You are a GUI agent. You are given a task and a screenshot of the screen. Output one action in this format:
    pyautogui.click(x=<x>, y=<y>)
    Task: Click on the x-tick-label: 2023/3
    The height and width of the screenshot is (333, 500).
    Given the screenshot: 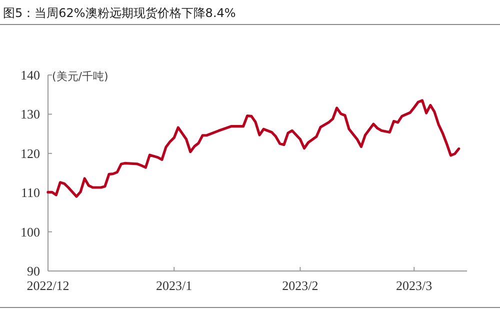 What is the action you would take?
    pyautogui.click(x=414, y=285)
    